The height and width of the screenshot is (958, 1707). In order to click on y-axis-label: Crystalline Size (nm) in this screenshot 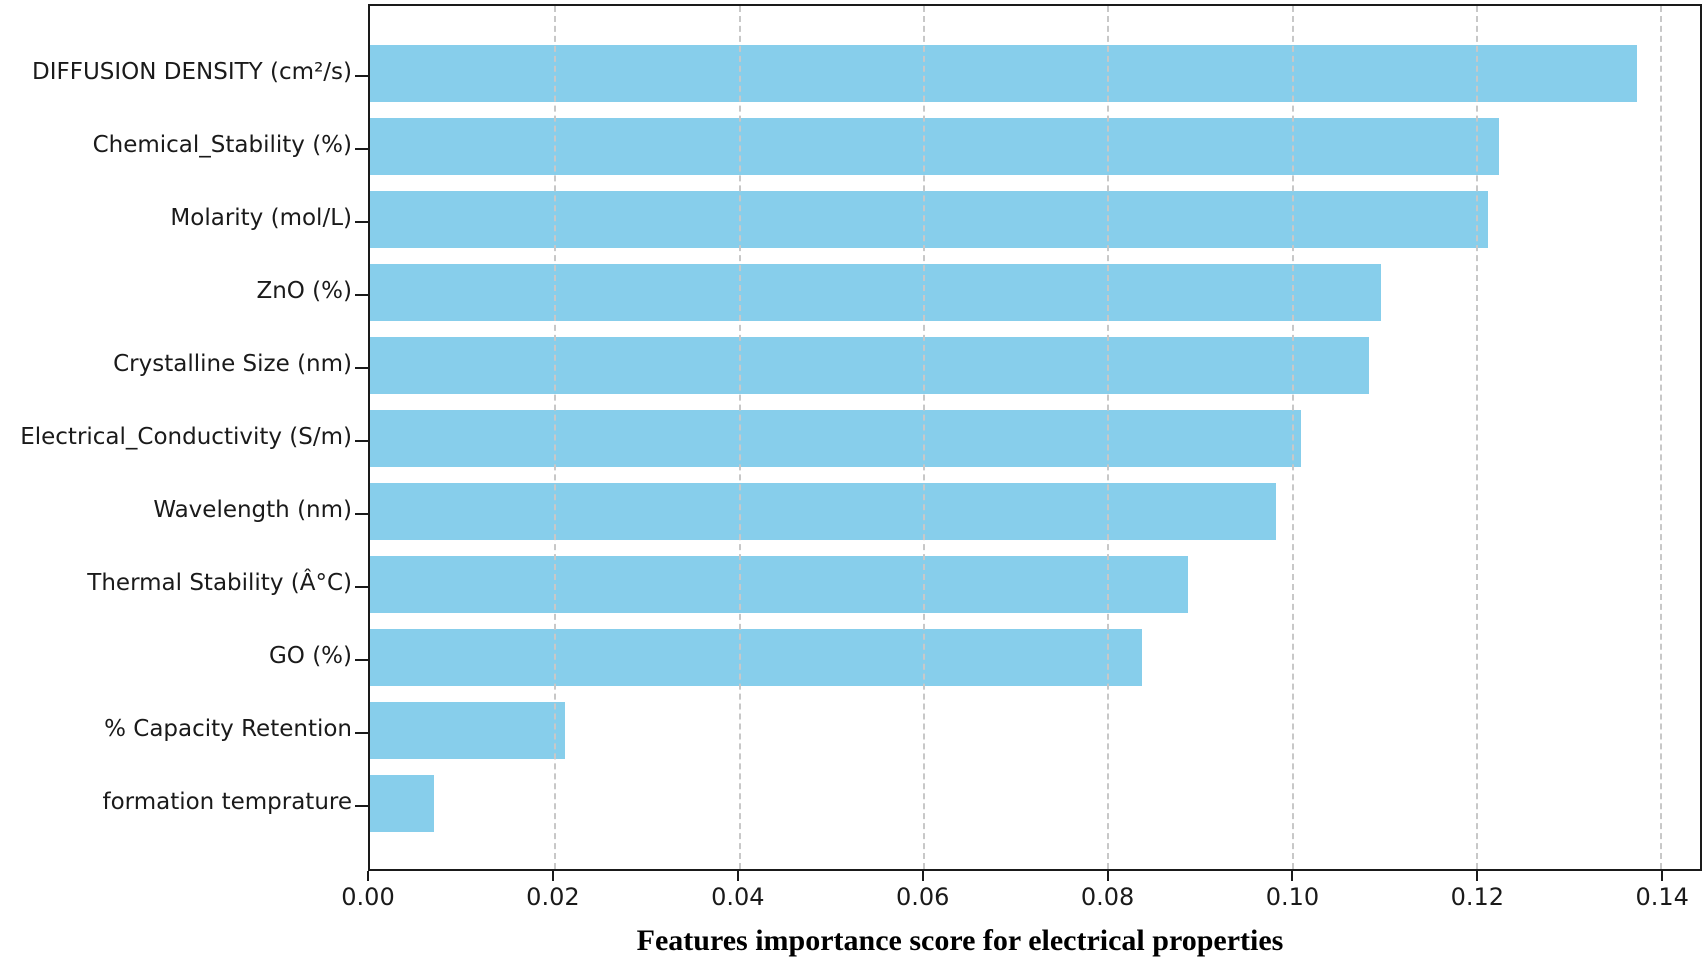, I will do `click(232, 363)`.